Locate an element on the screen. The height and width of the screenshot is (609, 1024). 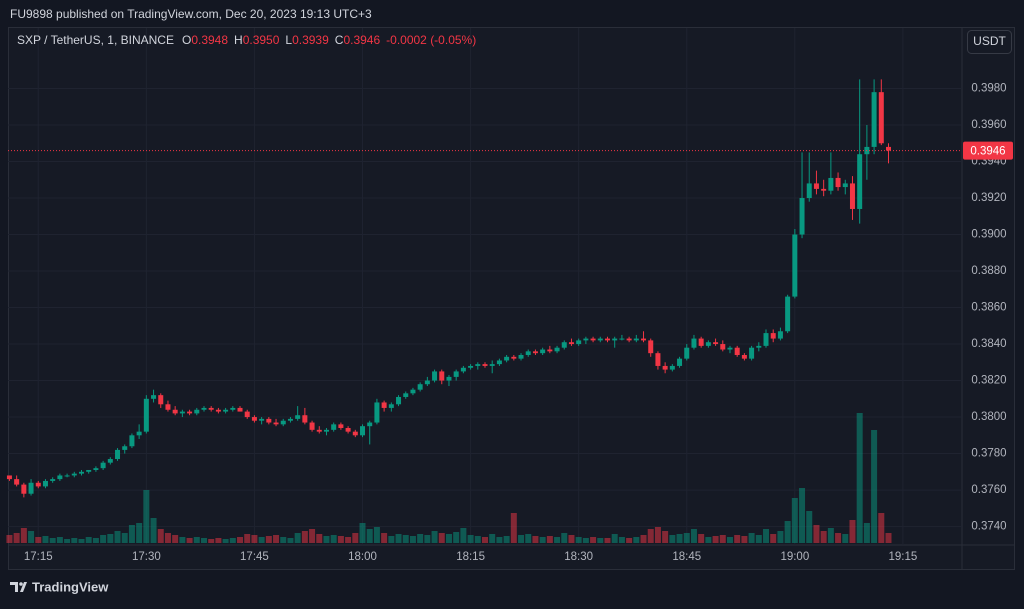
x-tick-label: 17:15 is located at coordinates (38, 557).